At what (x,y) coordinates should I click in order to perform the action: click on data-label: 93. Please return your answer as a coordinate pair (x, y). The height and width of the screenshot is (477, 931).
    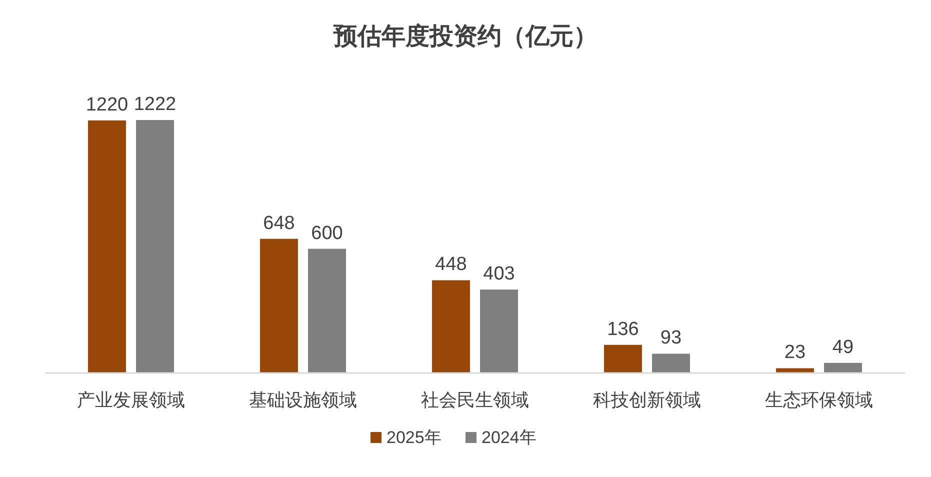
    Looking at the image, I should click on (671, 338).